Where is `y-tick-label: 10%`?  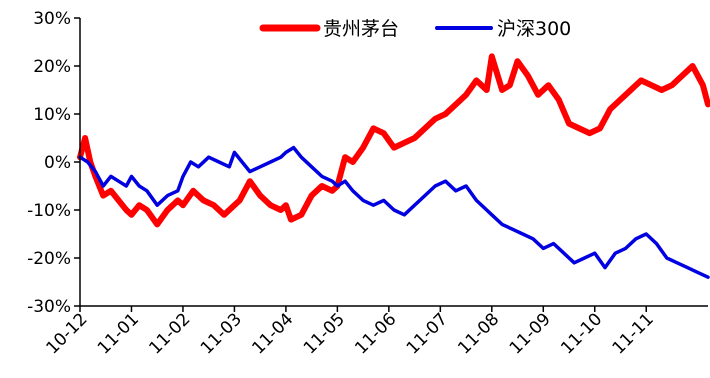
y-tick-label: 10% is located at coordinates (52, 115).